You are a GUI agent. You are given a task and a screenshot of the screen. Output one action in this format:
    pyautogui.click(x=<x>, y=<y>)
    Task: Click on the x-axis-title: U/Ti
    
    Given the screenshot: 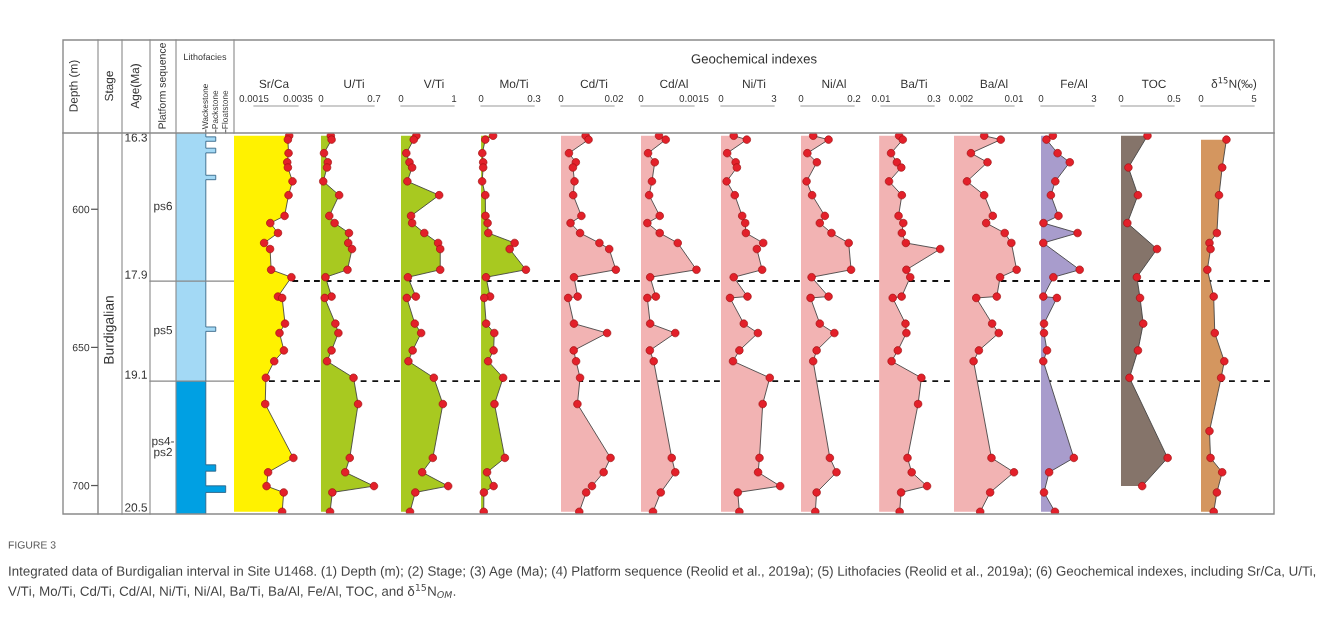 What is the action you would take?
    pyautogui.click(x=354, y=84)
    